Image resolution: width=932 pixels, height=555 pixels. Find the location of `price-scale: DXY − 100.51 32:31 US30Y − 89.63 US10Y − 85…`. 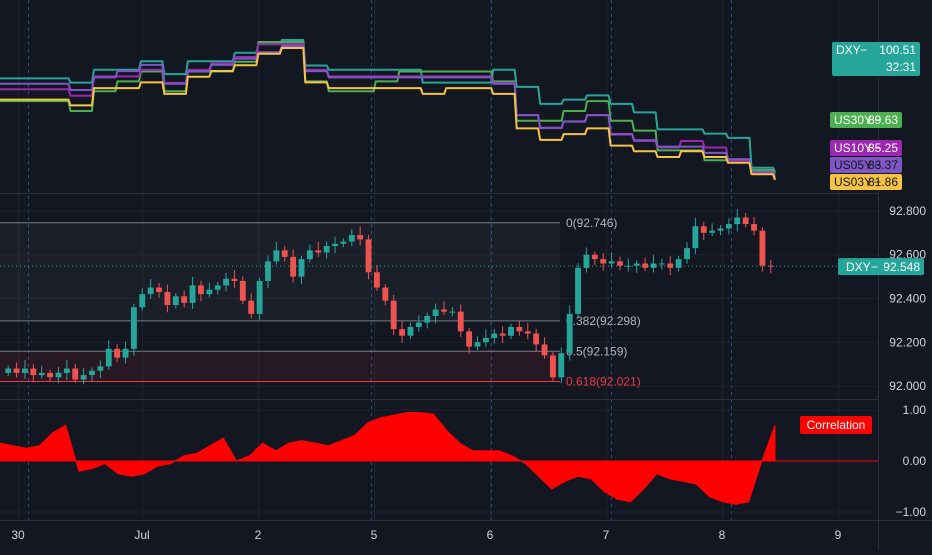

price-scale: DXY − 100.51 32:31 US30Y − 89.63 US10Y − 85… is located at coordinates (863, 280).